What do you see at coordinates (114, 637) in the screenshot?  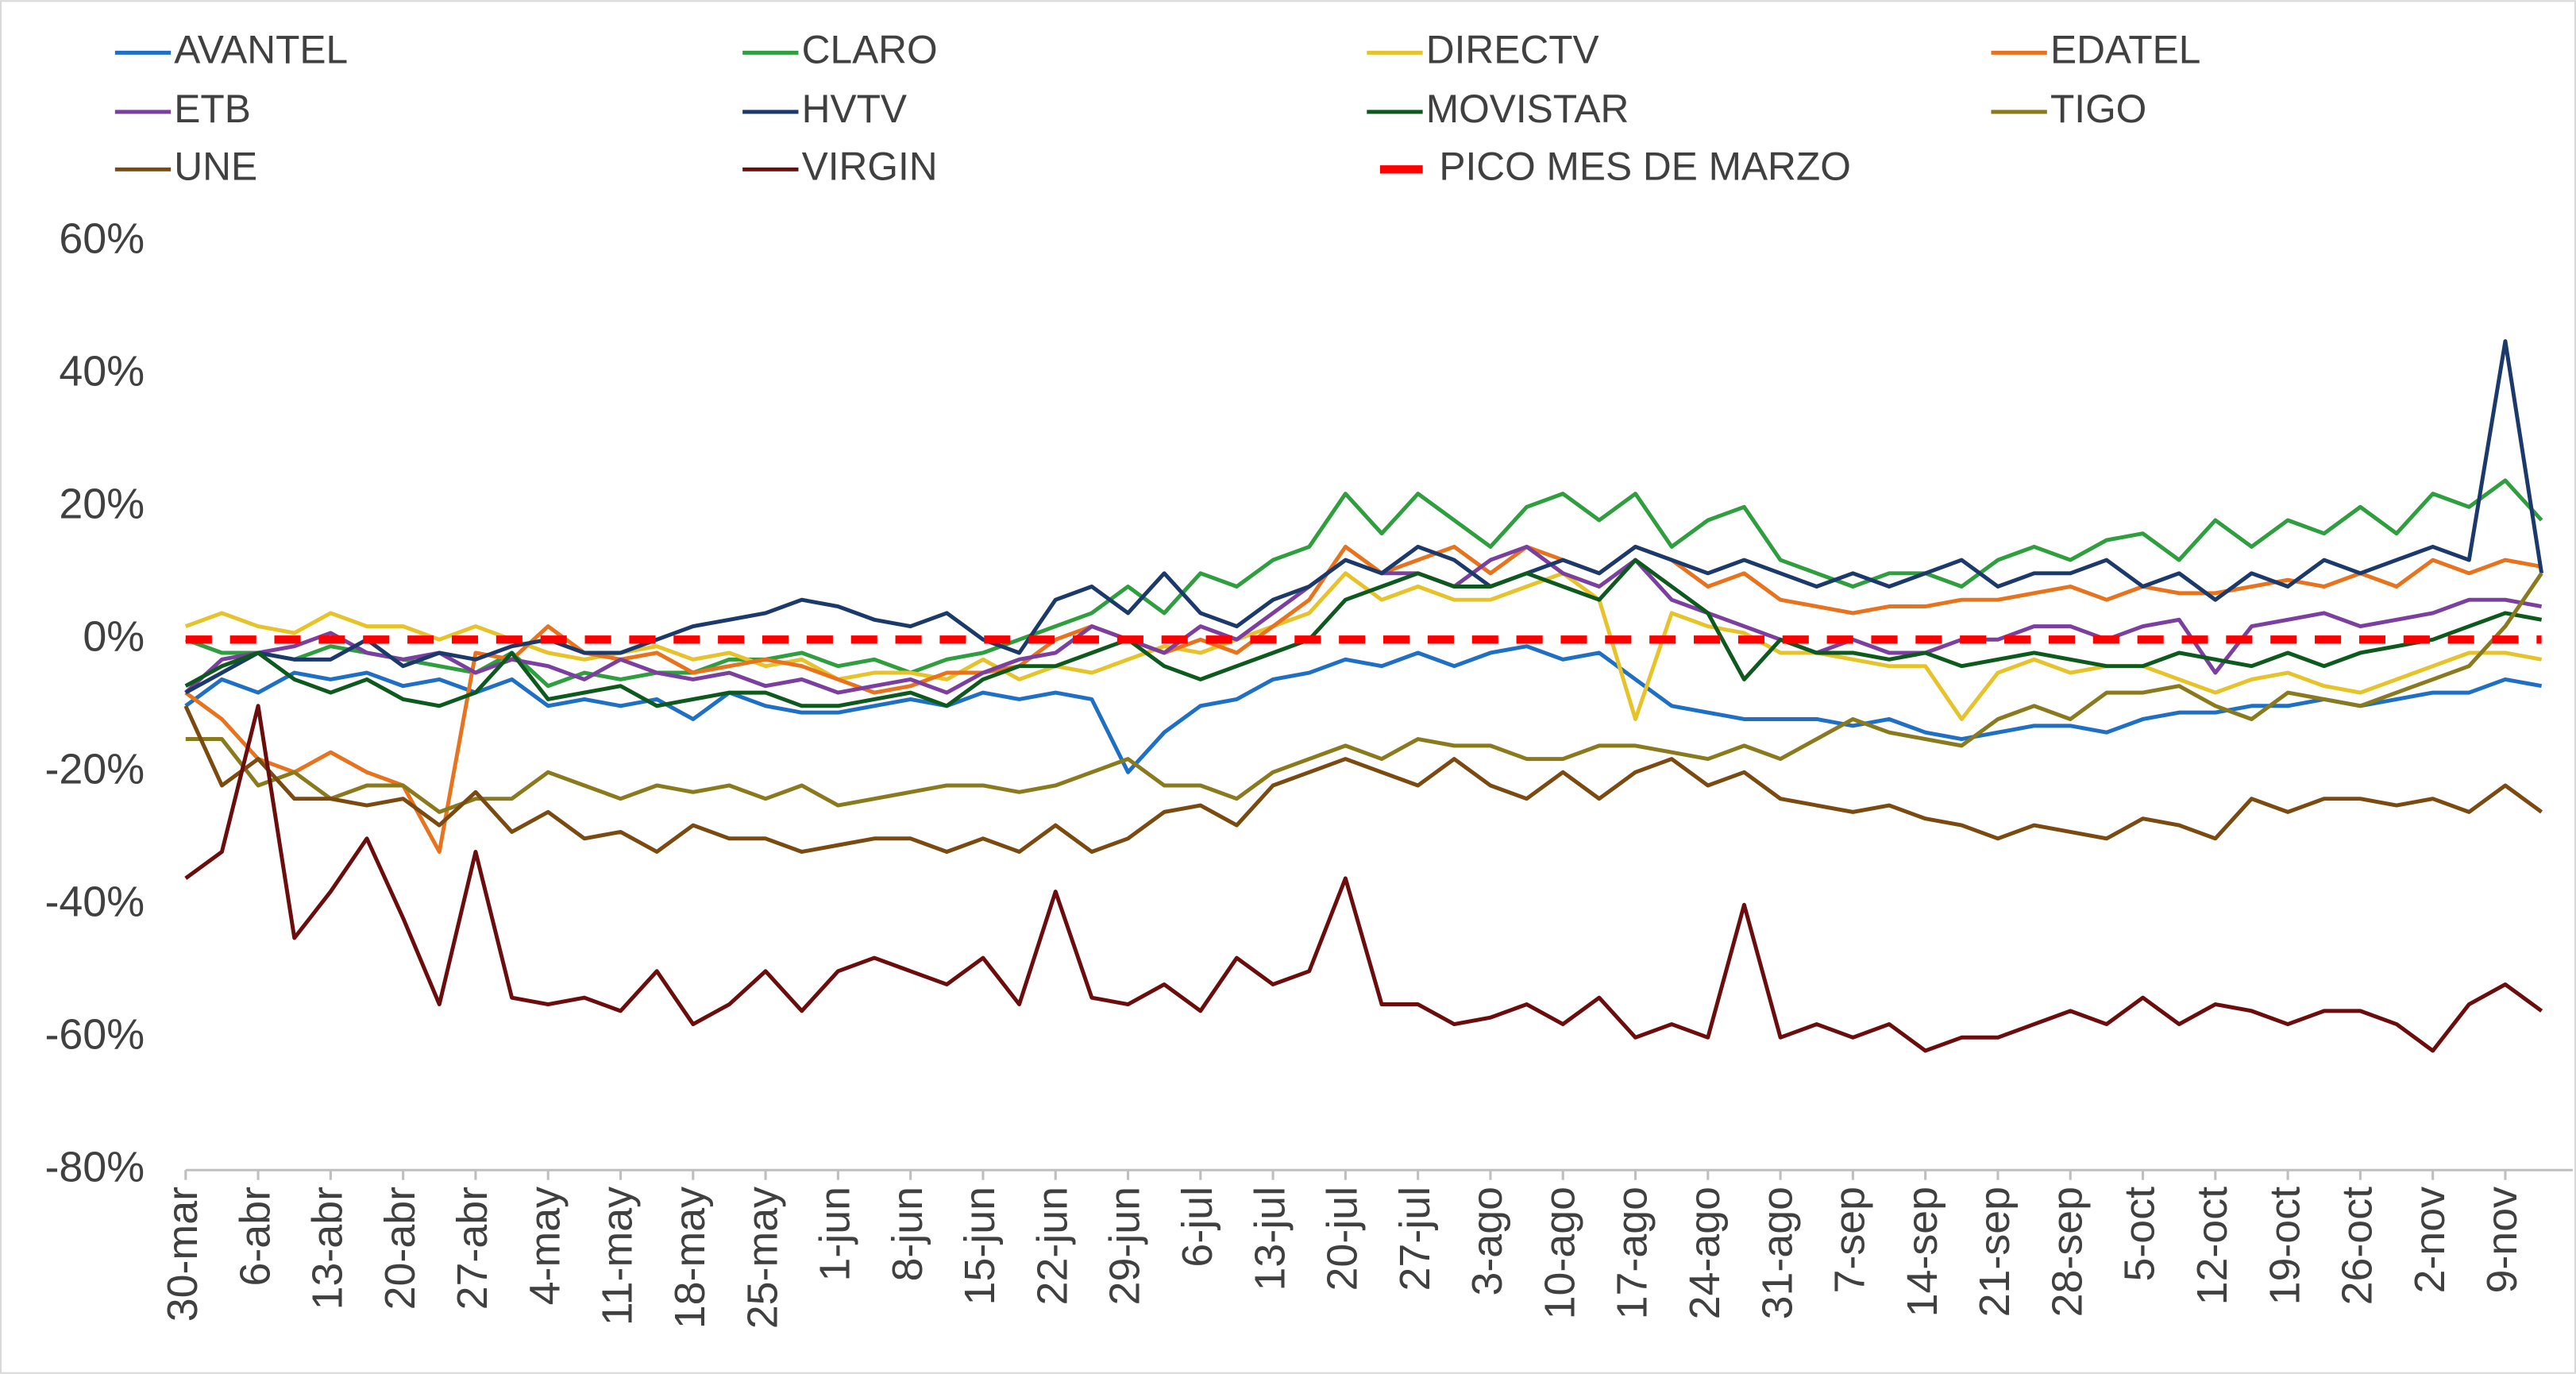 I see `y-tick-label: 0%` at bounding box center [114, 637].